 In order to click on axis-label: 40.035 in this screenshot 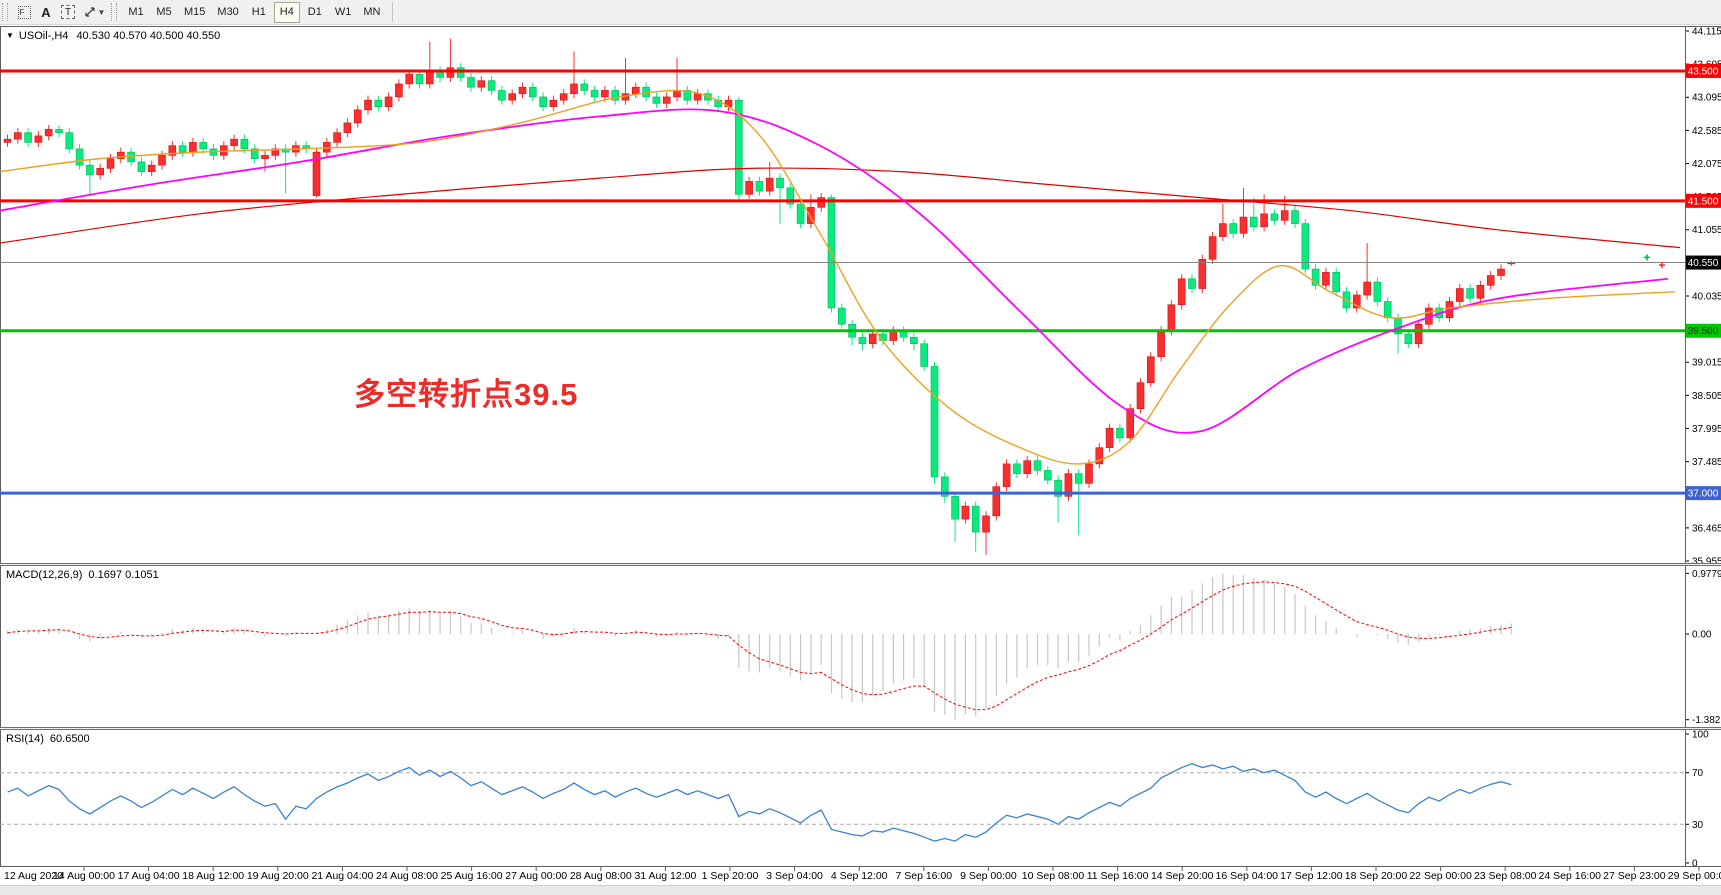, I will do `click(1706, 296)`.